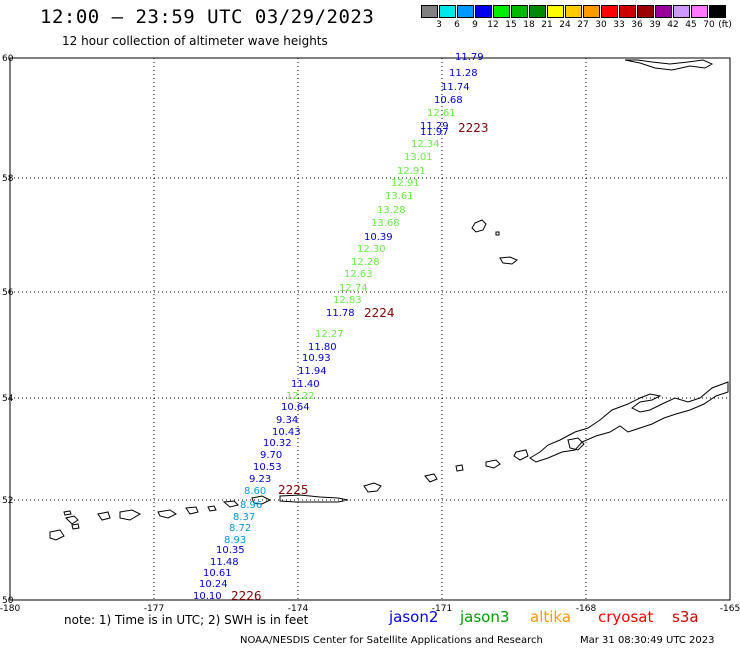 This screenshot has height=650, width=740. Describe the element at coordinates (235, 540) in the screenshot. I see `wave-height-value: 8.93` at that location.